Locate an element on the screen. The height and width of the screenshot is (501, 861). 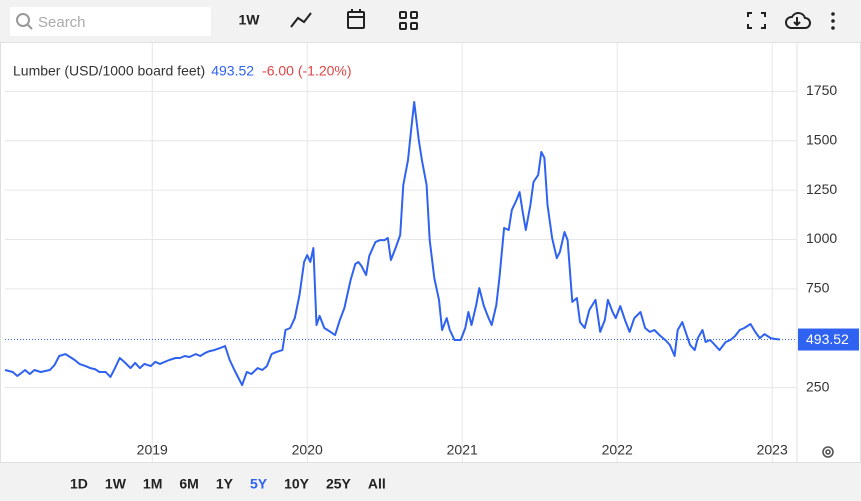
header-value: 493.52 is located at coordinates (232, 71).